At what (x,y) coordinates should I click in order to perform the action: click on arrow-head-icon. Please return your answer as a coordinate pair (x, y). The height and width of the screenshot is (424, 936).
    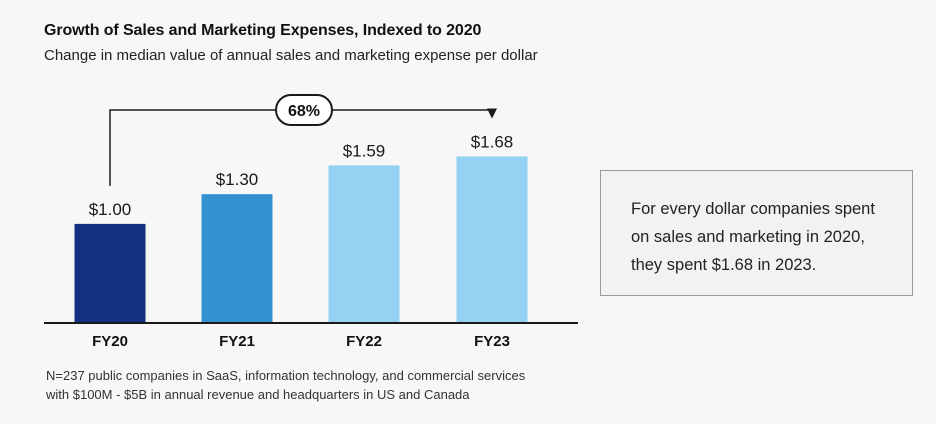
    Looking at the image, I should click on (492, 113).